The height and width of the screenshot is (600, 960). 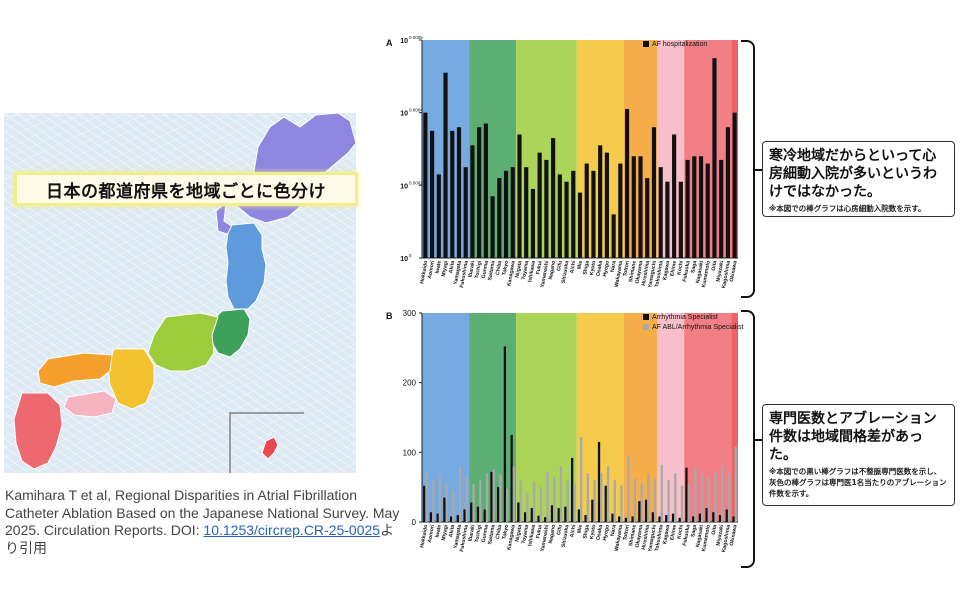 I want to click on x-tick-label: Kyoto, so click(x=593, y=532).